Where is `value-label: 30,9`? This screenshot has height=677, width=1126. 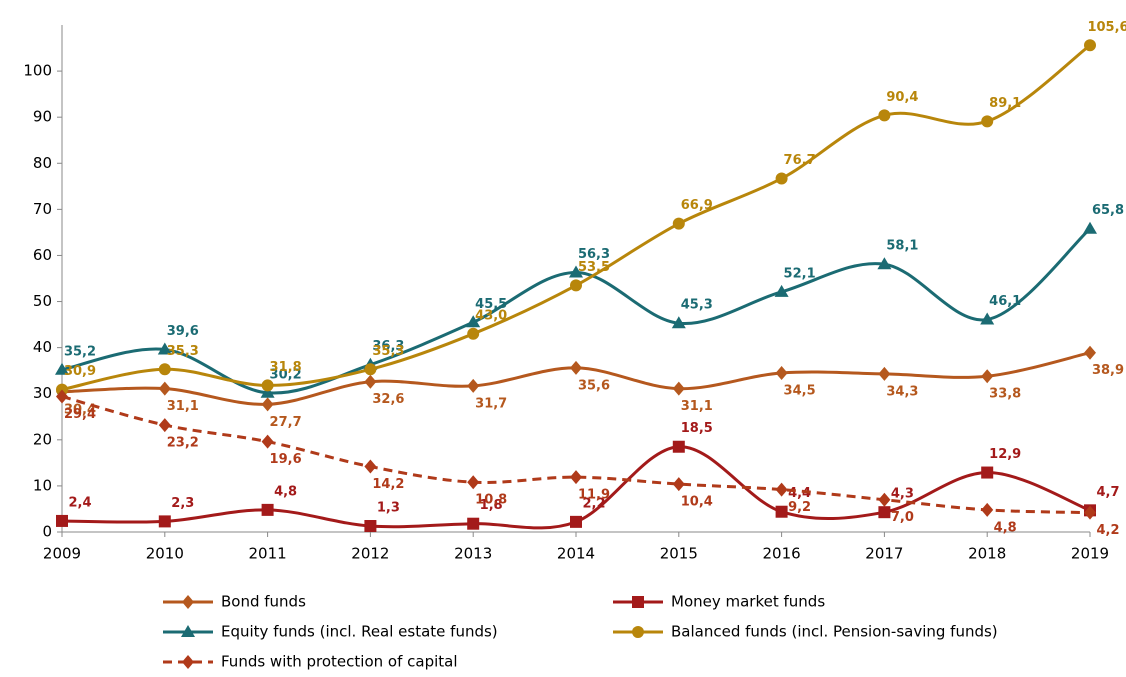 value-label: 30,9 is located at coordinates (80, 371).